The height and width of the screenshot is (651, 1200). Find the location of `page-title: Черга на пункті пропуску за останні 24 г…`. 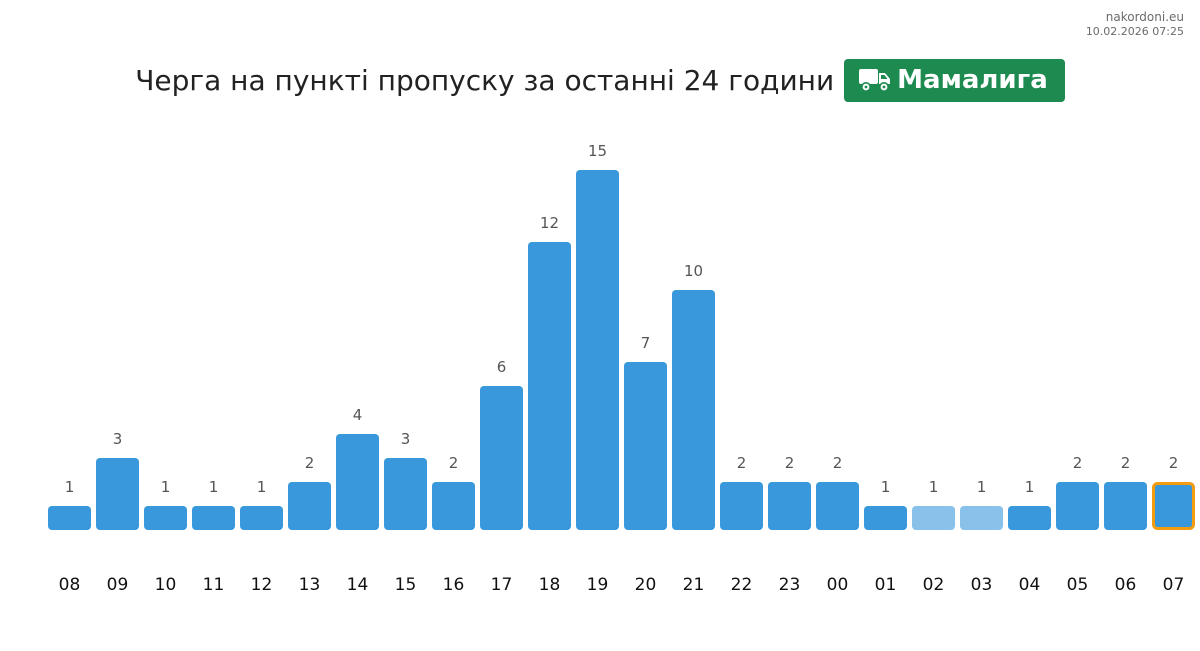

page-title: Черга на пункті пропуску за останні 24 г… is located at coordinates (485, 80).